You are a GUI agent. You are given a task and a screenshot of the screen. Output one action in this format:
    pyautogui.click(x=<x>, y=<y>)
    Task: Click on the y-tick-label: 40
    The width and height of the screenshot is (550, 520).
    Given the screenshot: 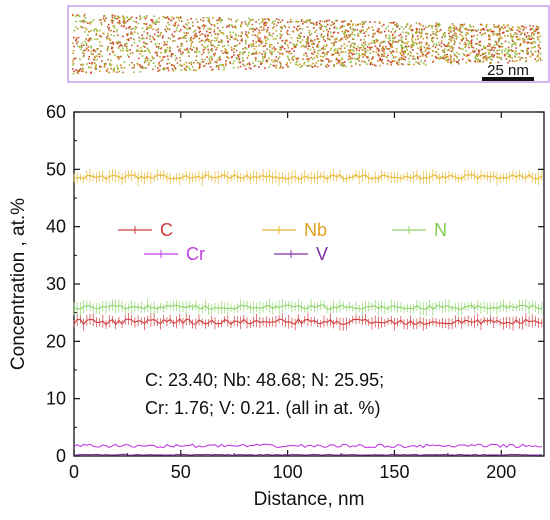 What is the action you would take?
    pyautogui.click(x=56, y=227)
    